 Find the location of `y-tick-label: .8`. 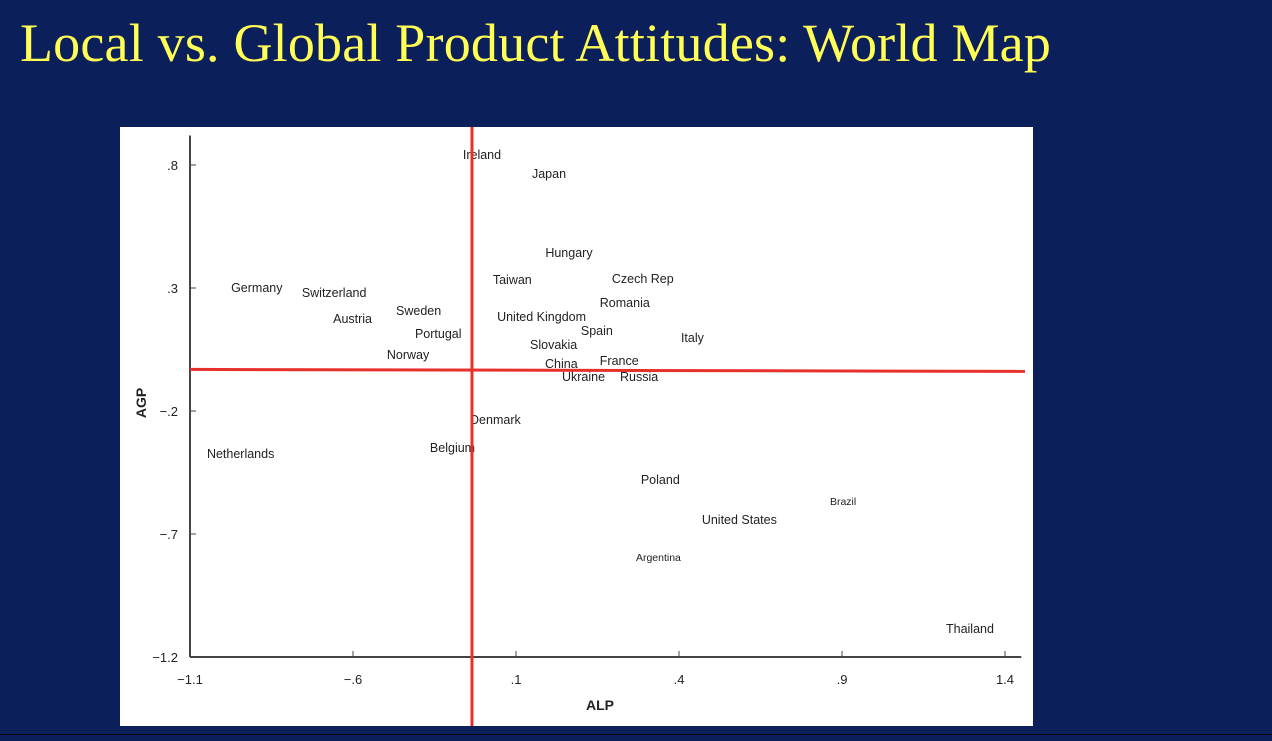

y-tick-label: .8 is located at coordinates (172, 165).